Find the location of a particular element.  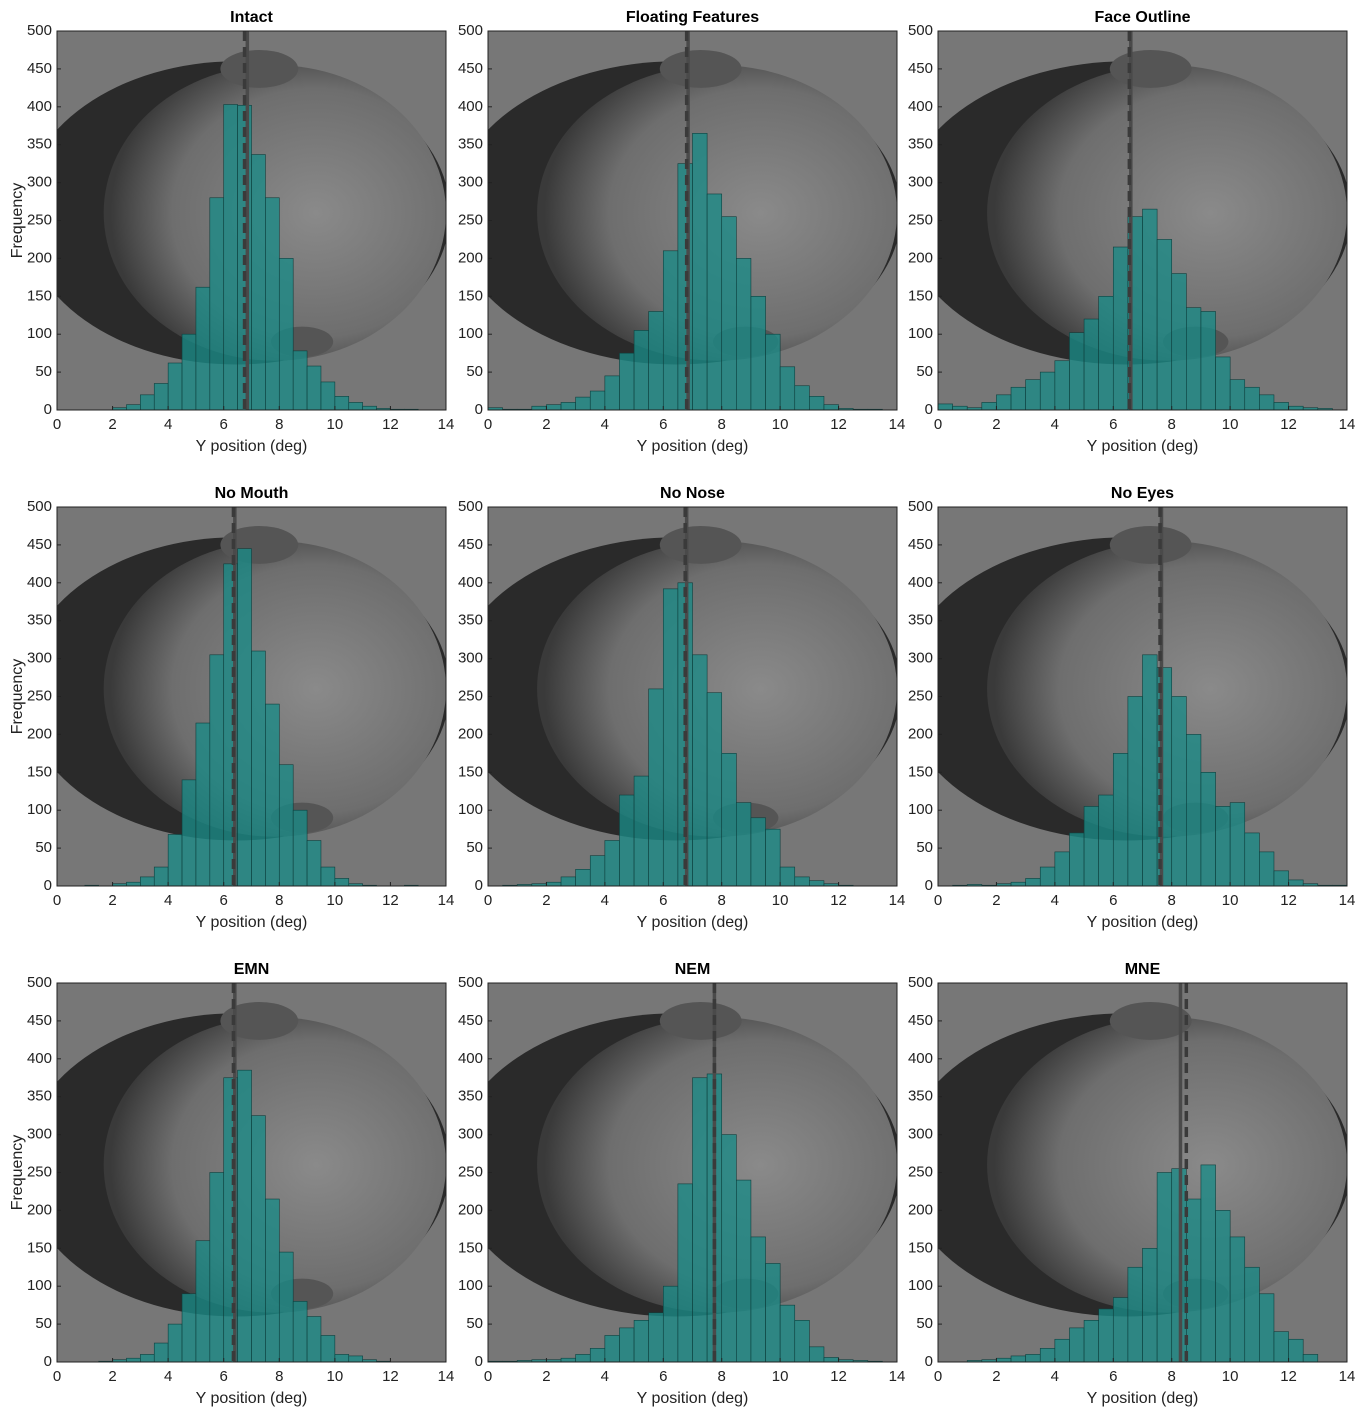

y-tick-label: 400 is located at coordinates (39, 582).